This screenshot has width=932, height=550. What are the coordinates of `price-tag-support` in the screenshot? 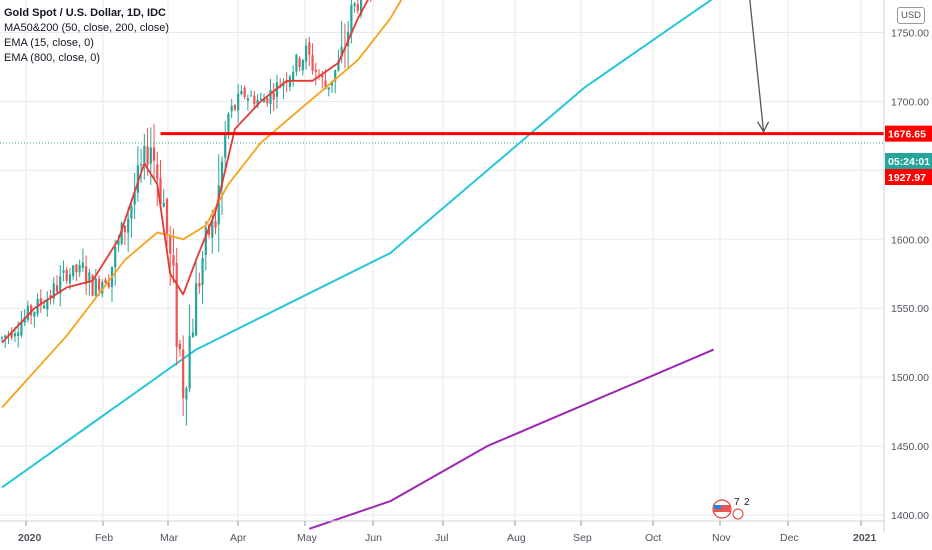 It's located at (908, 133).